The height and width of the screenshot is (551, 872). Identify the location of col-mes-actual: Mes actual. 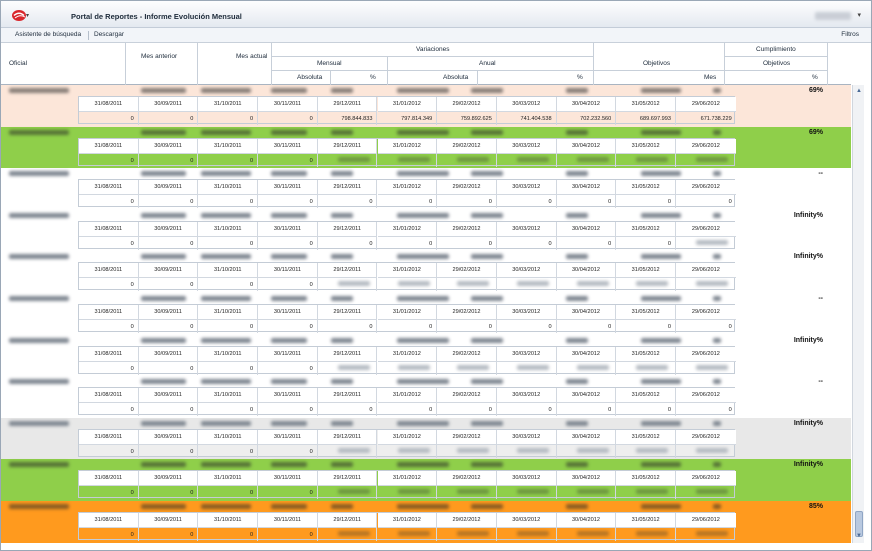
(252, 56).